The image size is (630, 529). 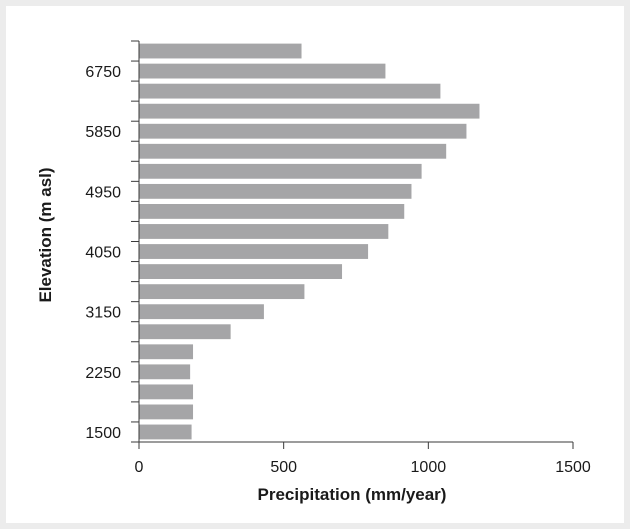 I want to click on x-tick-label: 1000, so click(x=429, y=467).